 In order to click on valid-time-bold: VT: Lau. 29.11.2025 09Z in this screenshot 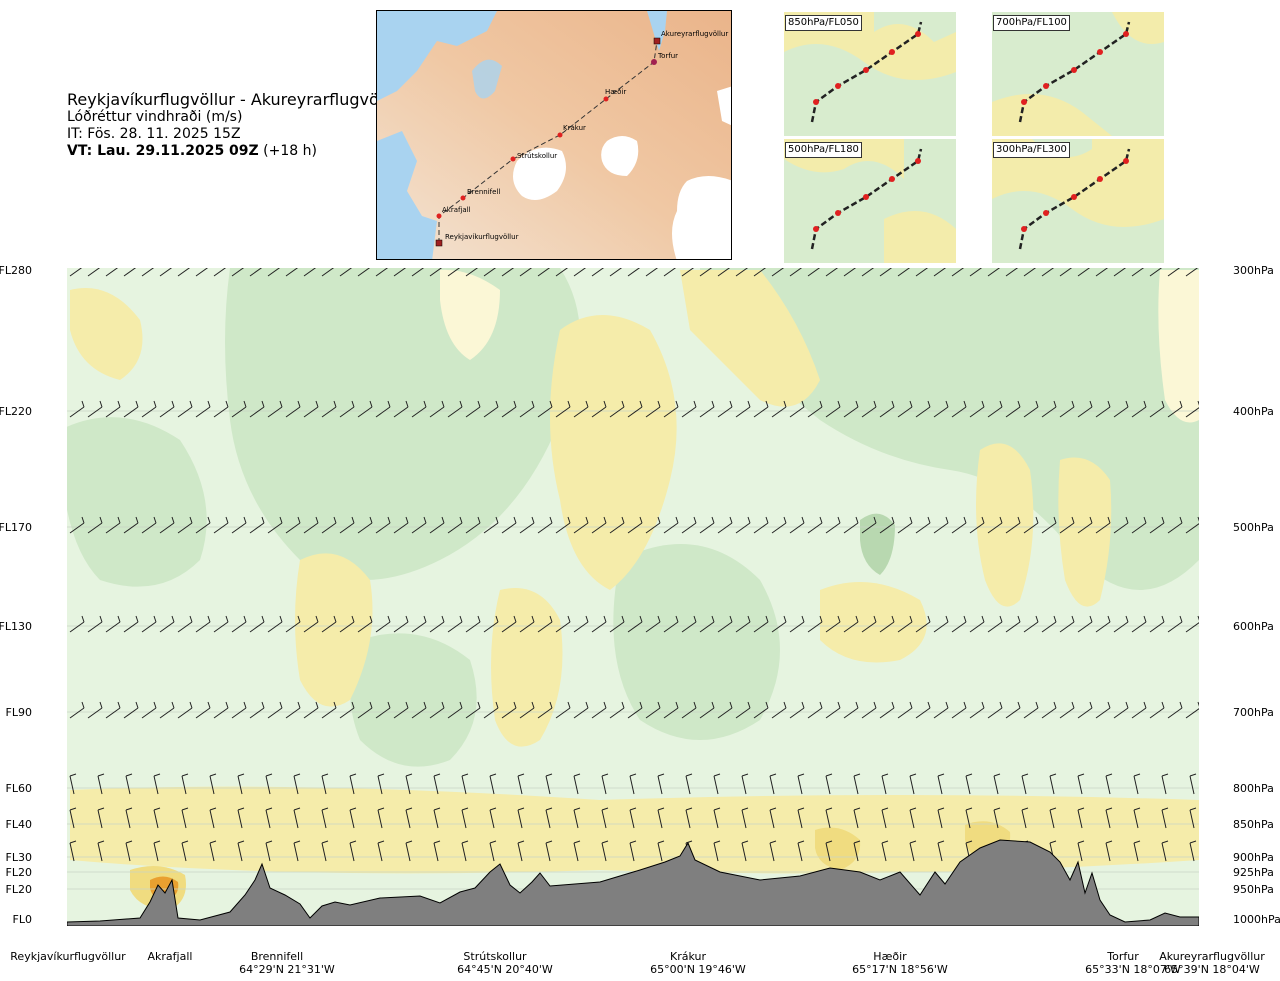, I will do `click(163, 151)`.